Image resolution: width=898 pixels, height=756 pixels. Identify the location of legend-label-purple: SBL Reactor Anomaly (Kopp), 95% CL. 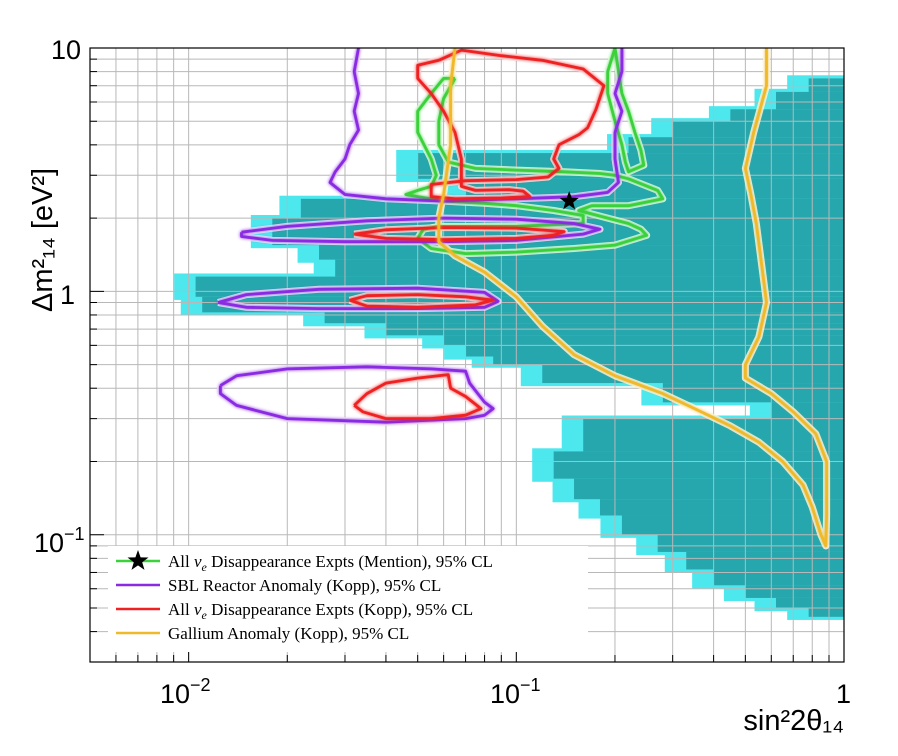
(304, 585).